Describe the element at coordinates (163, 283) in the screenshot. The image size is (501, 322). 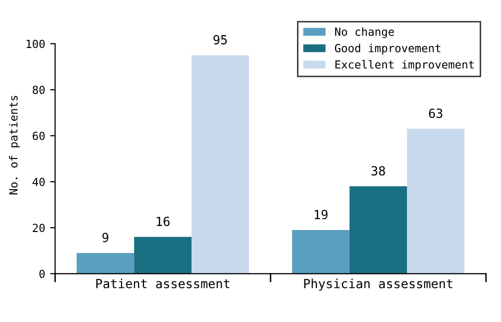
I see `x-tick-label: Patient assessment` at that location.